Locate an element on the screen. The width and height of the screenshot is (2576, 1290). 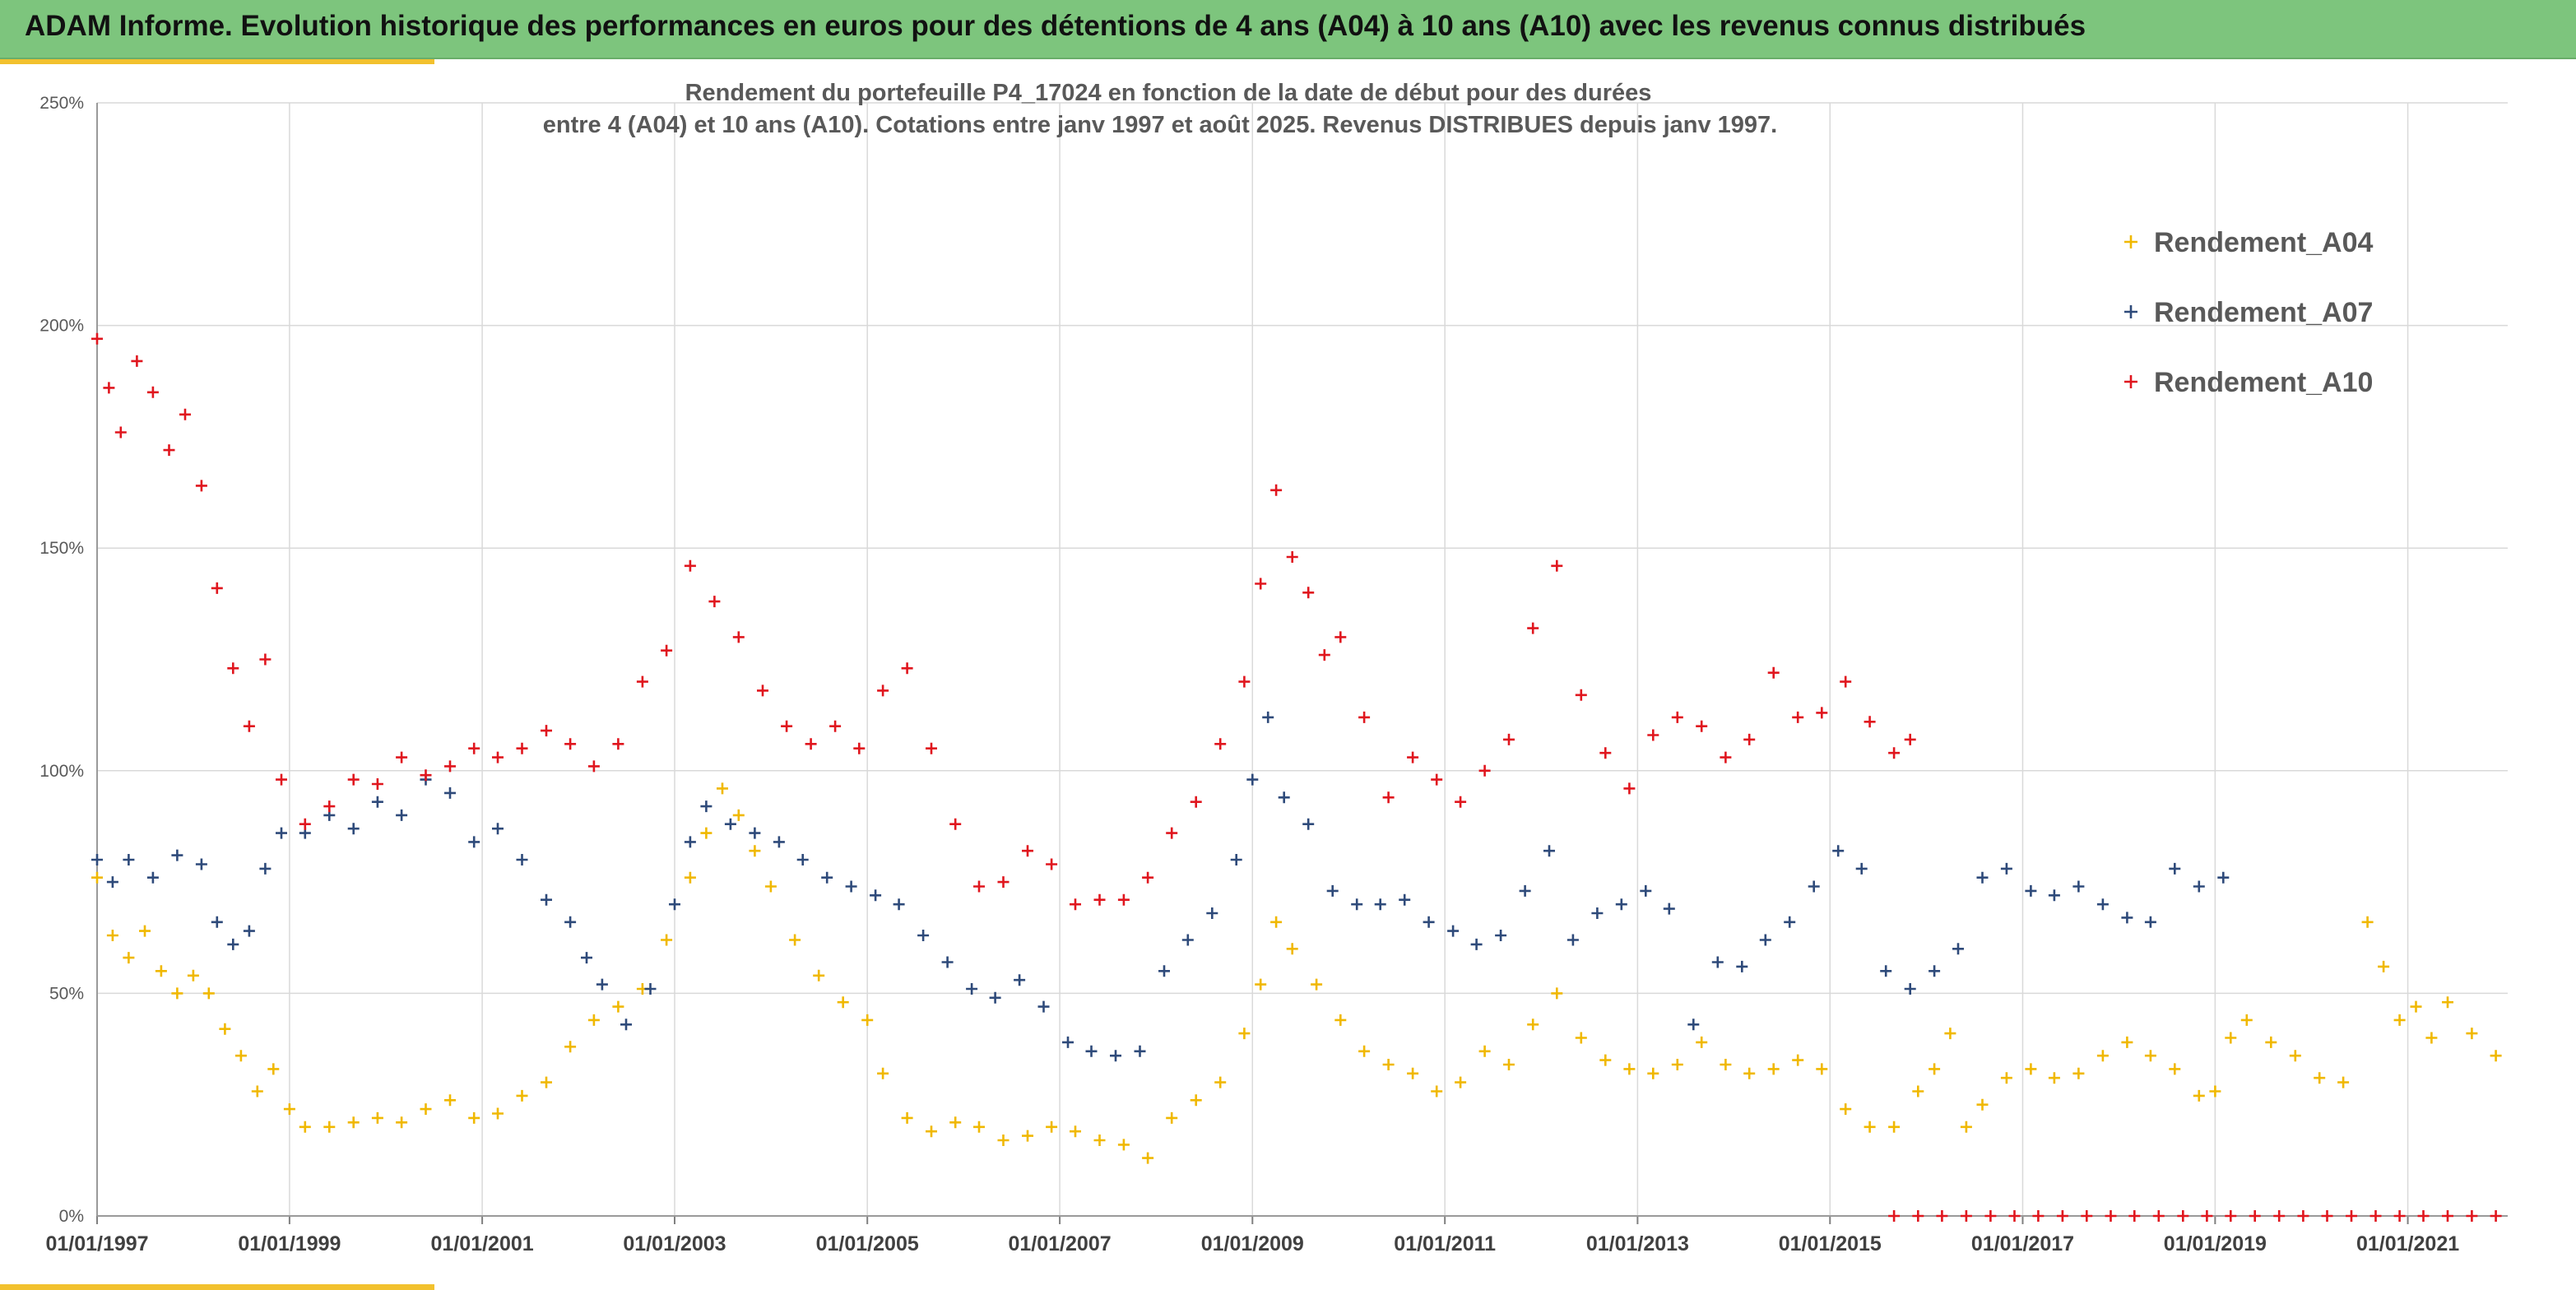
y-tick-label: 150% is located at coordinates (62, 548).